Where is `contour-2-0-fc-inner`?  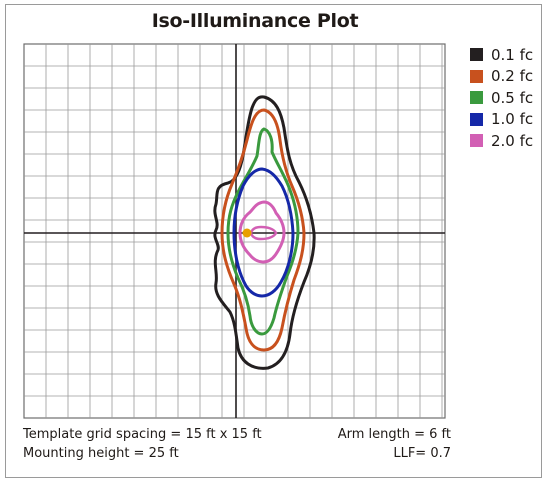 contour-2-0-fc-inner is located at coordinates (263, 233).